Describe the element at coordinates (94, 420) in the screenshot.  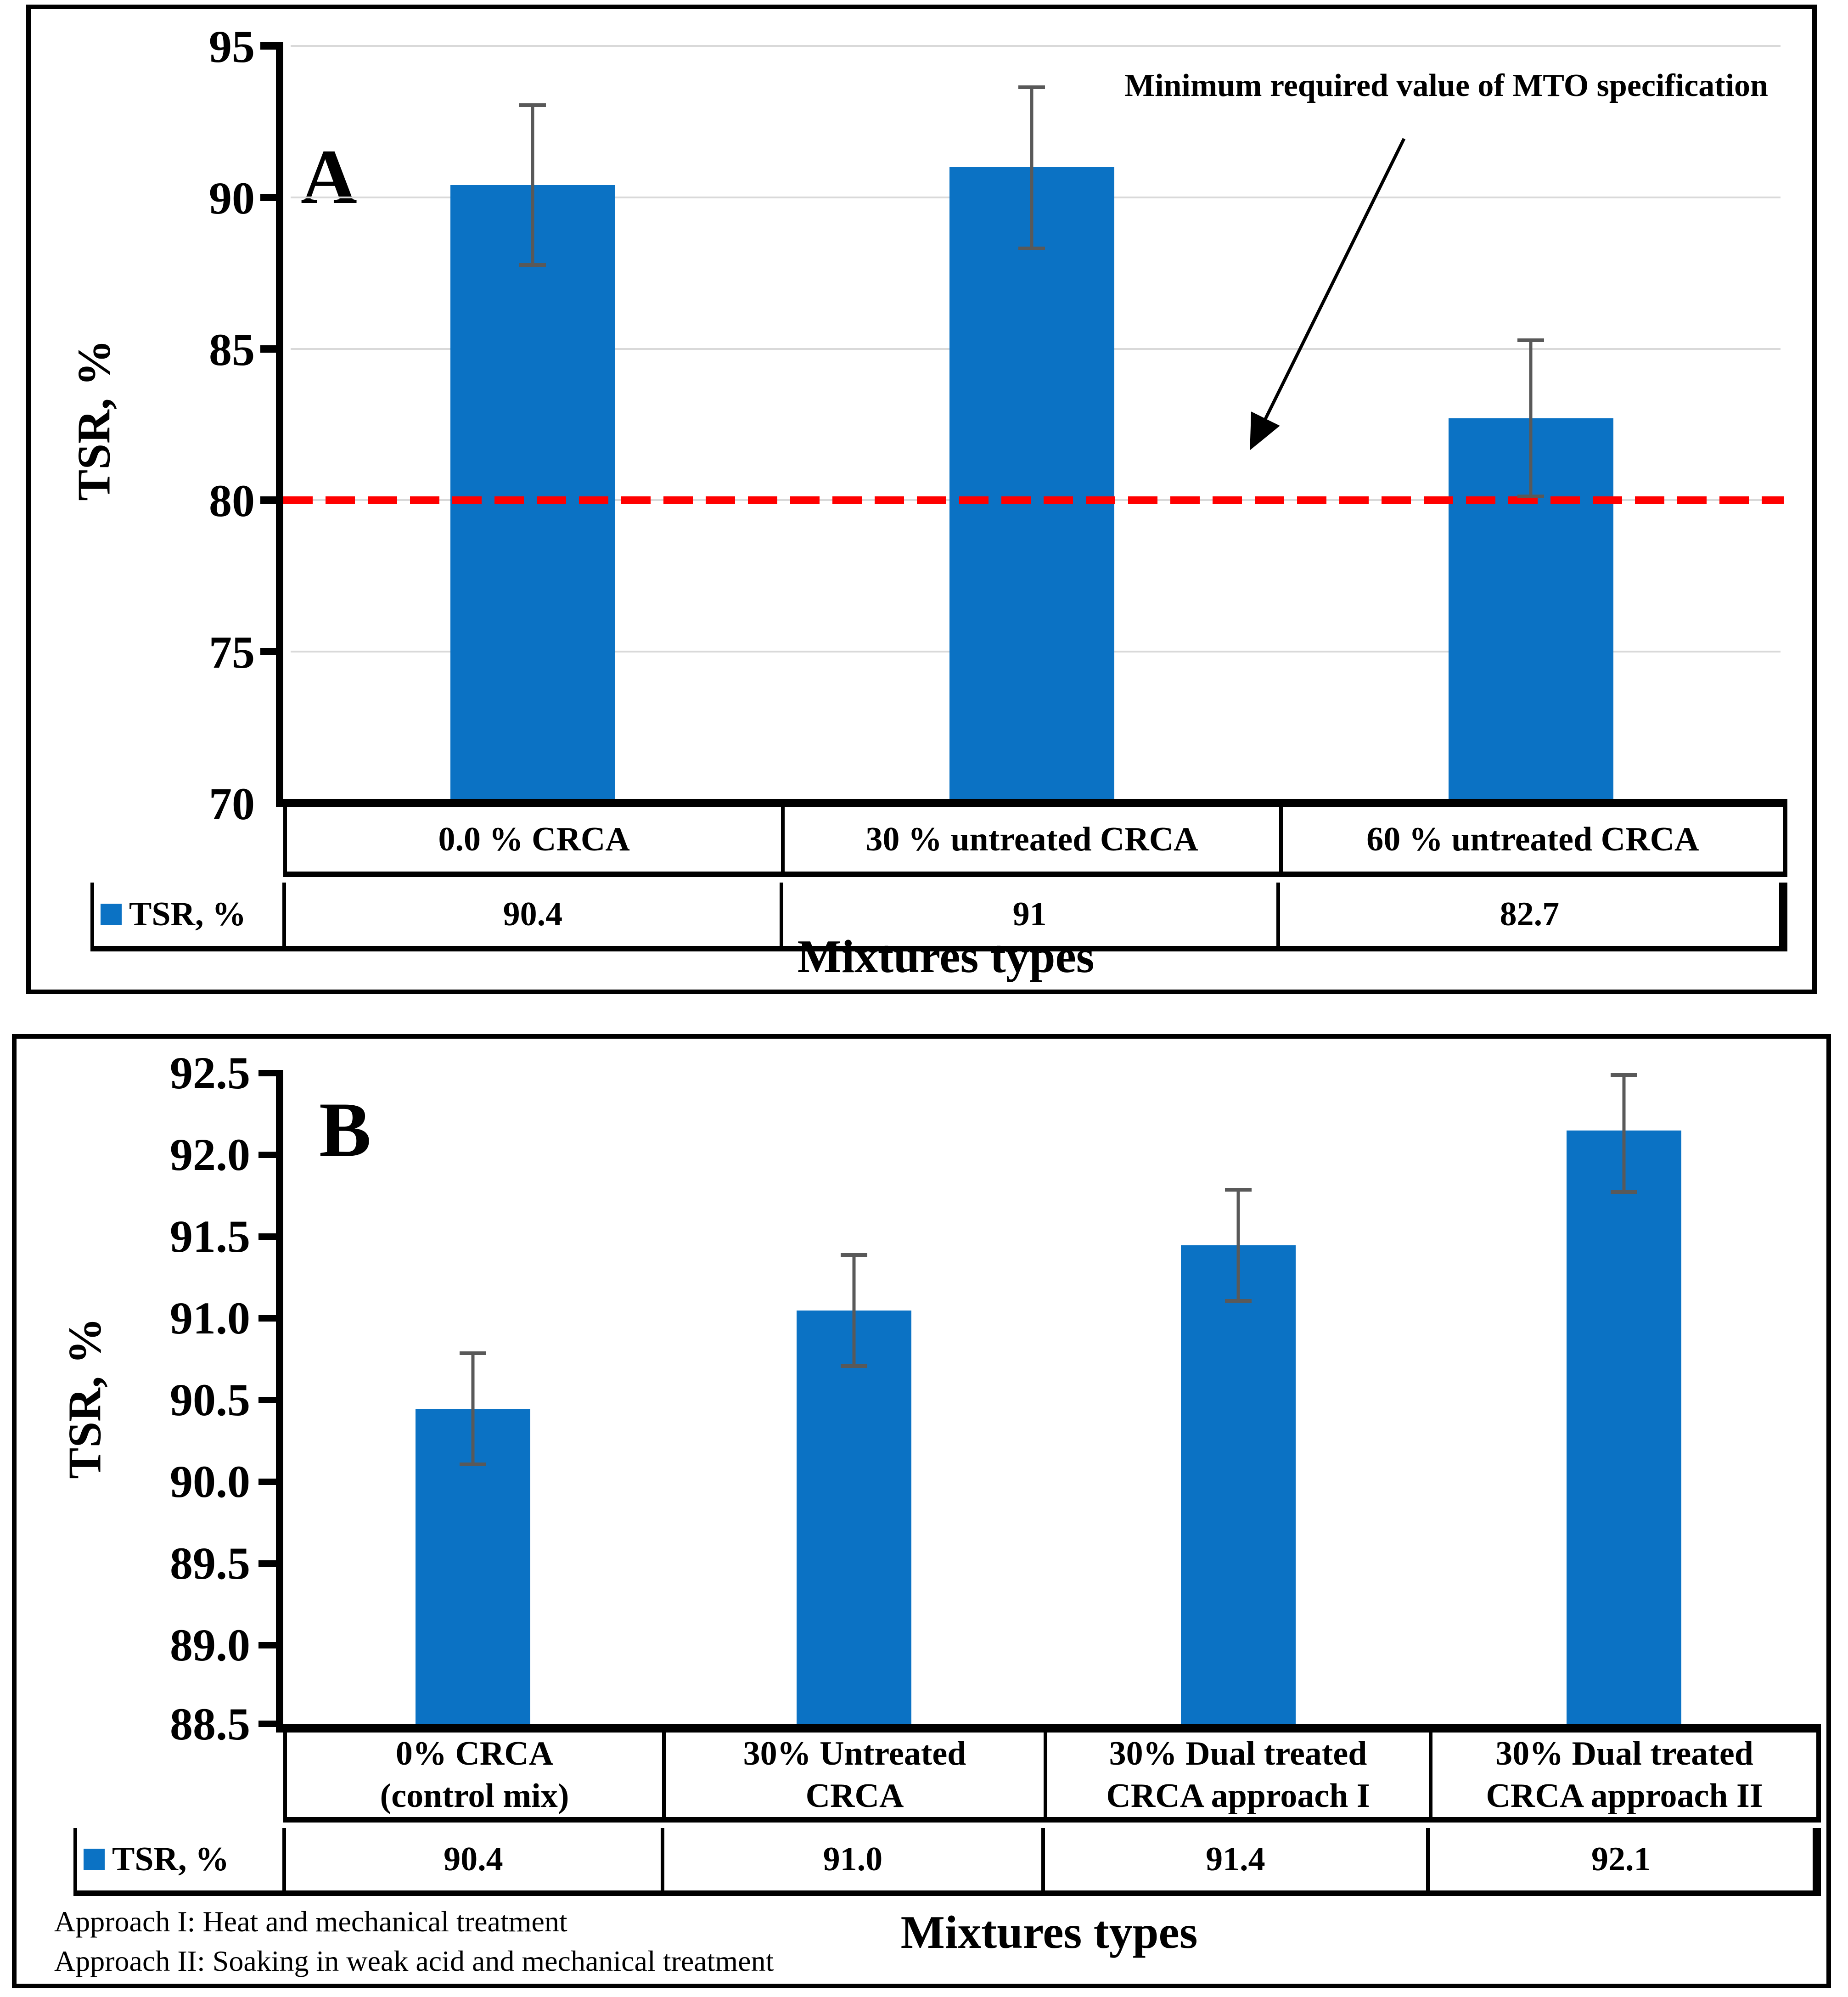
I see `y-axis-title-a: TSR, %` at that location.